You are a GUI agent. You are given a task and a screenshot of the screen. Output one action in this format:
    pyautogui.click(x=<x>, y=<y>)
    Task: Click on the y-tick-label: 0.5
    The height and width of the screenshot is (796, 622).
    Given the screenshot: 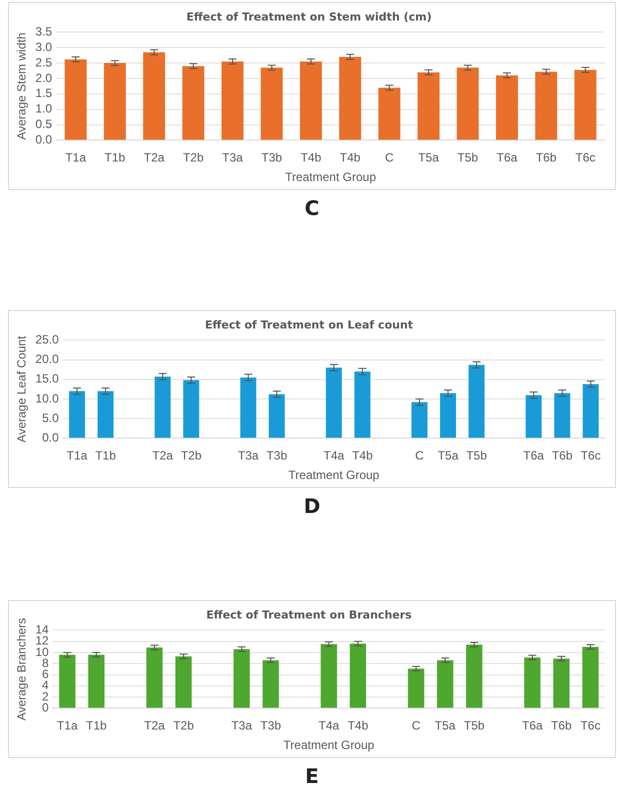 What is the action you would take?
    pyautogui.click(x=43, y=124)
    